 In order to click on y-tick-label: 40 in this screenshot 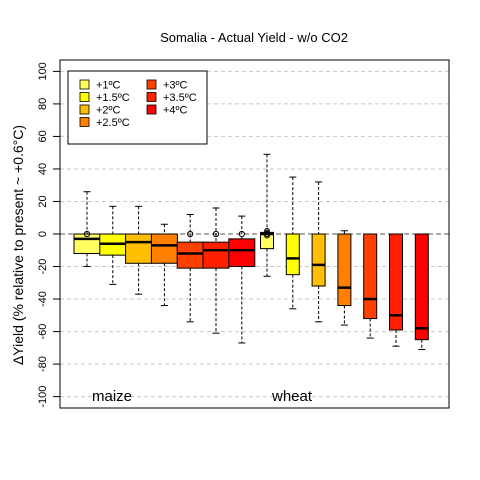, I will do `click(43, 169)`.